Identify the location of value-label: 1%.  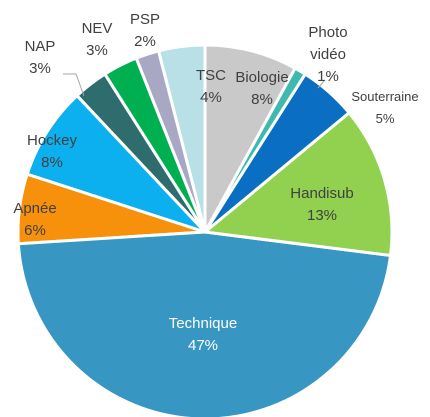
(328, 76).